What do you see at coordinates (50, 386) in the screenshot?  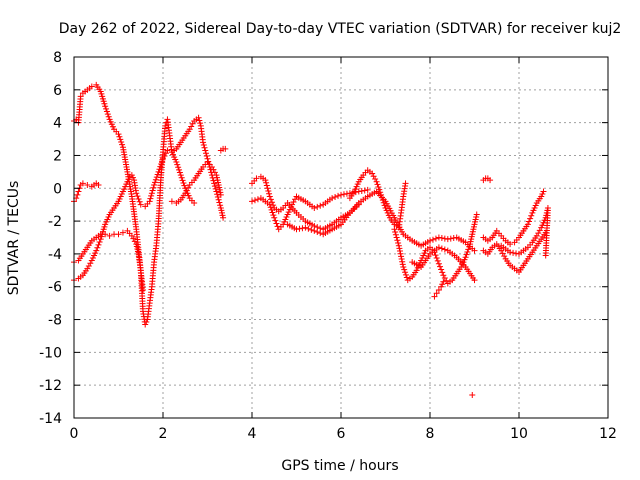 I see `y-tick-label: -12` at bounding box center [50, 386].